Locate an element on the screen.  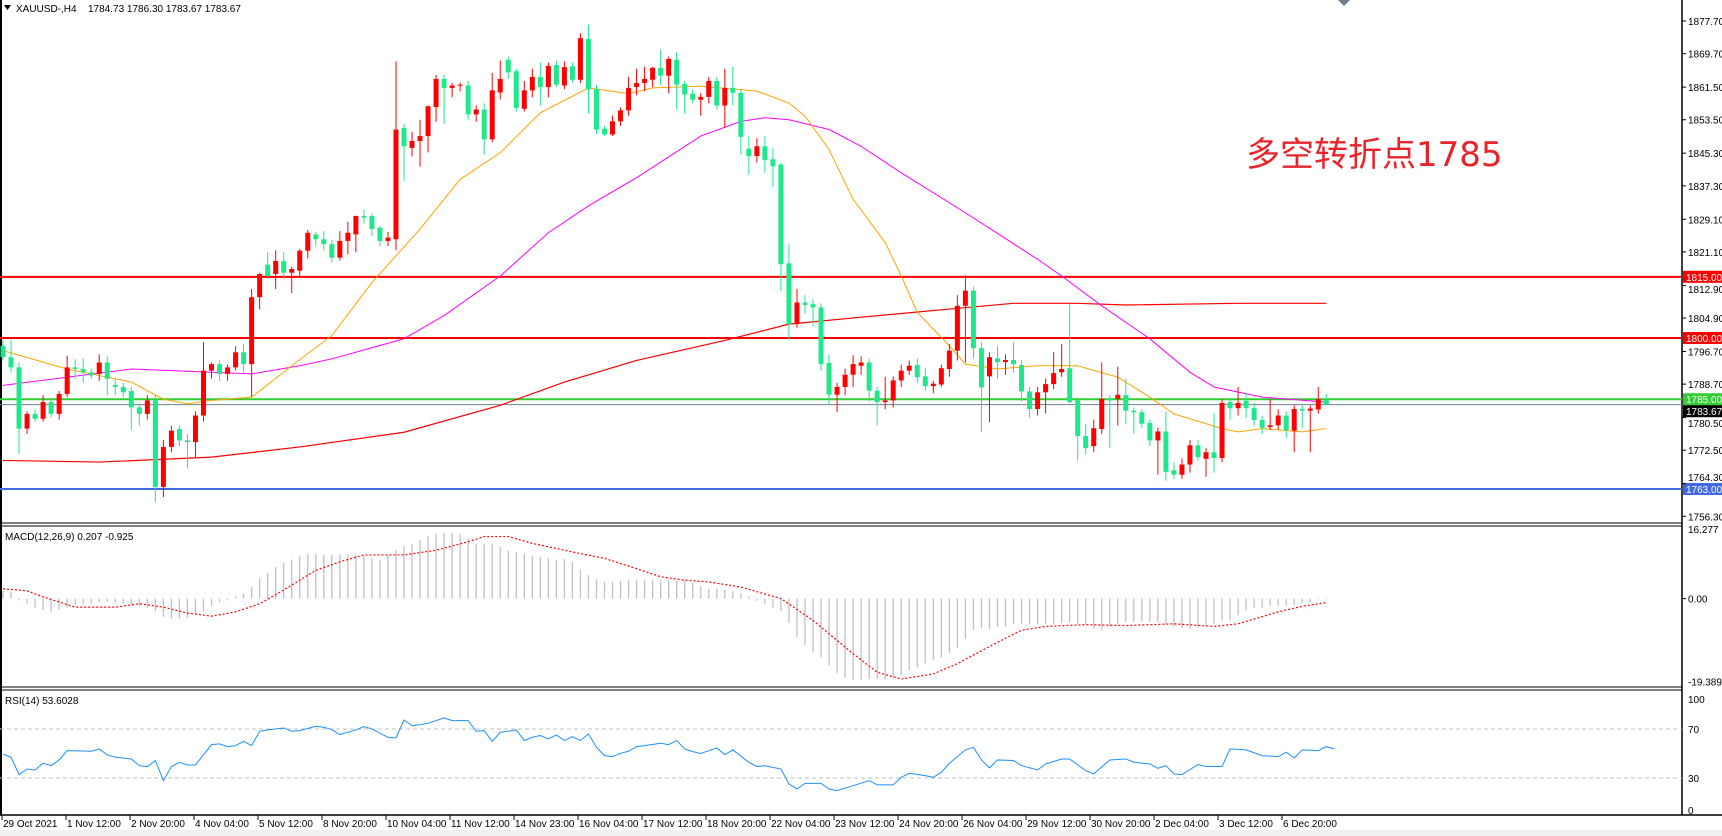
price-tick-label: 1772.50 is located at coordinates (1705, 451).